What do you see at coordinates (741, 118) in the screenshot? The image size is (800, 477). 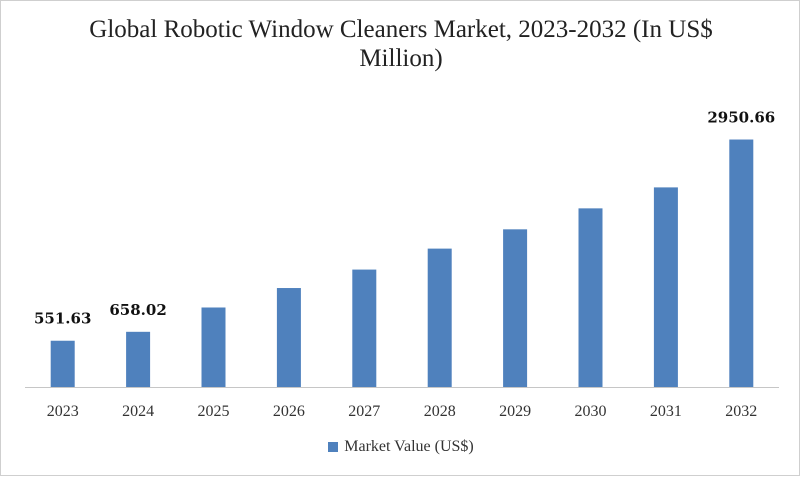 I see `data-label-2032: 2950.66` at bounding box center [741, 118].